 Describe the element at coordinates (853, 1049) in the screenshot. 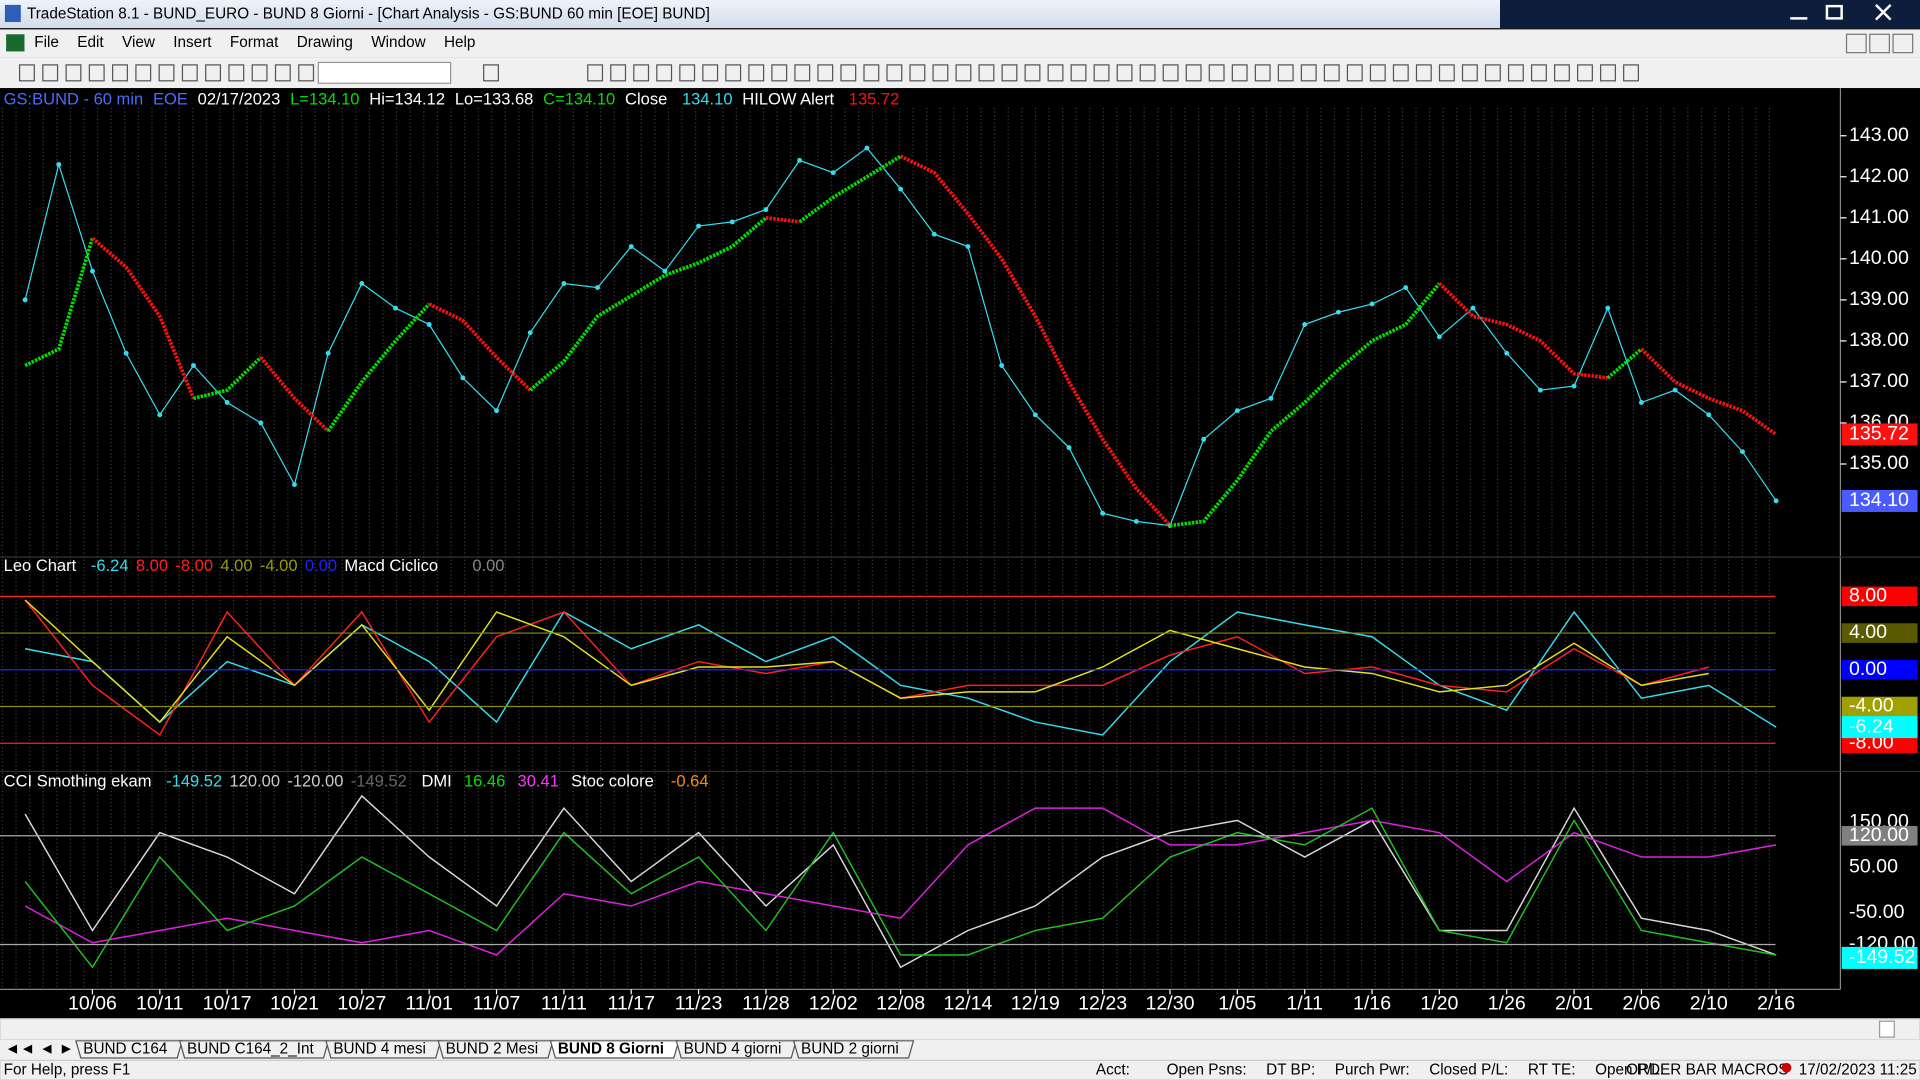

I see `tab: BUND 2 giorni` at that location.